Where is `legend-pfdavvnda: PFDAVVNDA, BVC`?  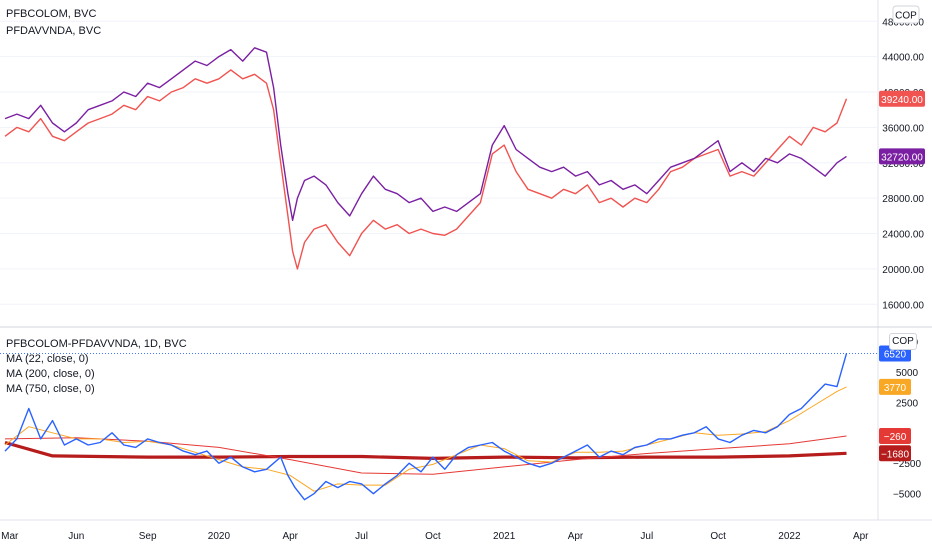 legend-pfdavvnda: PFDAVVNDA, BVC is located at coordinates (53, 31).